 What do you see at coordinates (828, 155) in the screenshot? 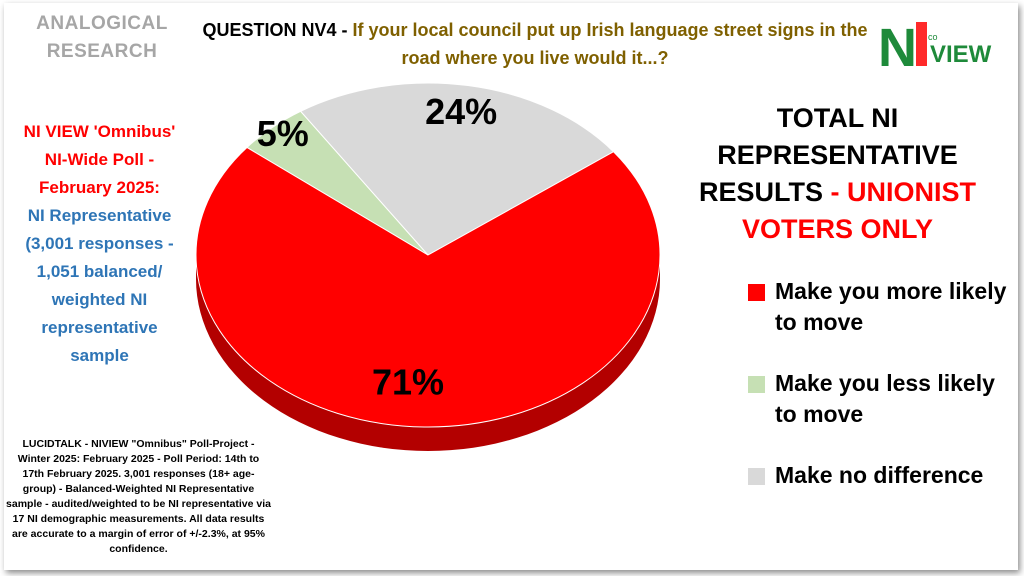
I see `results-title-main: TOTAL NI REPRESENTATIVE RESULTS` at bounding box center [828, 155].